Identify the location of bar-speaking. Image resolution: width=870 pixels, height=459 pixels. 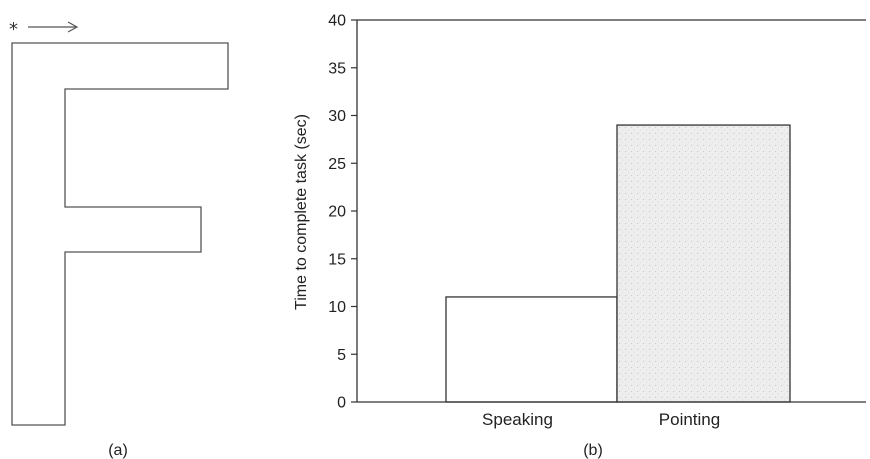
(531, 349).